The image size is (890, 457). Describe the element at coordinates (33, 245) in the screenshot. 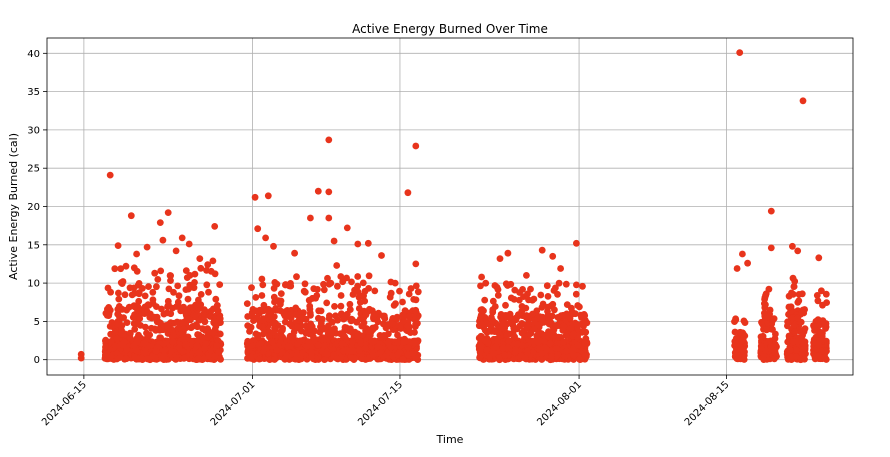

I see `y-tick-label: 15` at that location.